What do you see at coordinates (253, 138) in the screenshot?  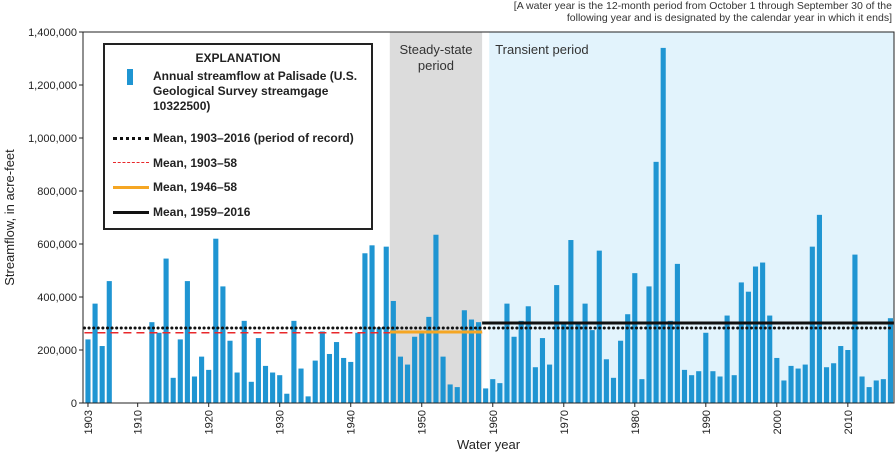 I see `legend-label: Mean, 1903–2016 (period of record)` at bounding box center [253, 138].